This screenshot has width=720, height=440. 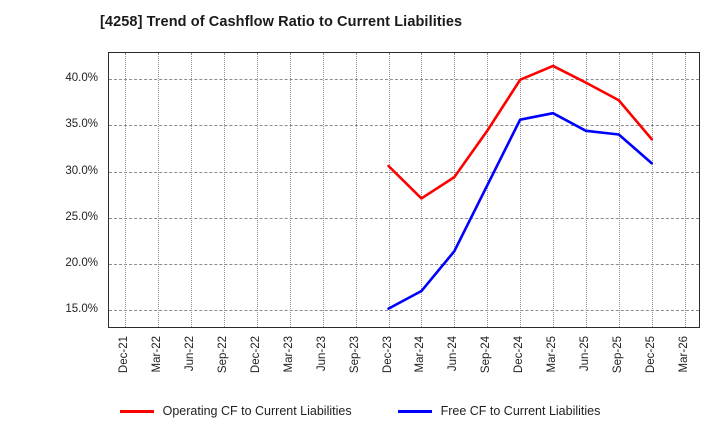 I want to click on x-axis-tick-label: Mar-22, so click(x=157, y=354).